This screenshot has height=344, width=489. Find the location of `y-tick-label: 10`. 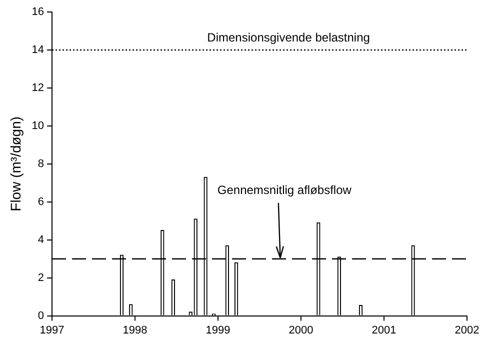

y-tick-label: 10 is located at coordinates (38, 126).